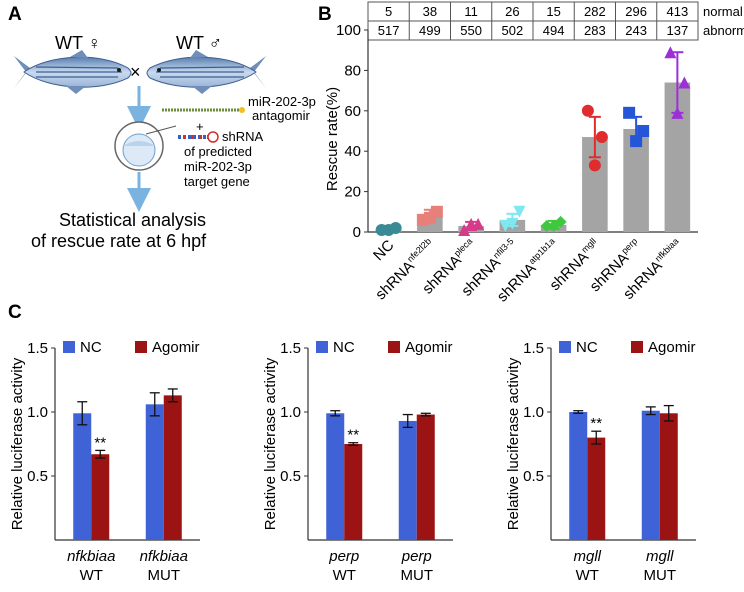  What do you see at coordinates (352, 111) in the screenshot?
I see `y-tick-label: 60` at bounding box center [352, 111].